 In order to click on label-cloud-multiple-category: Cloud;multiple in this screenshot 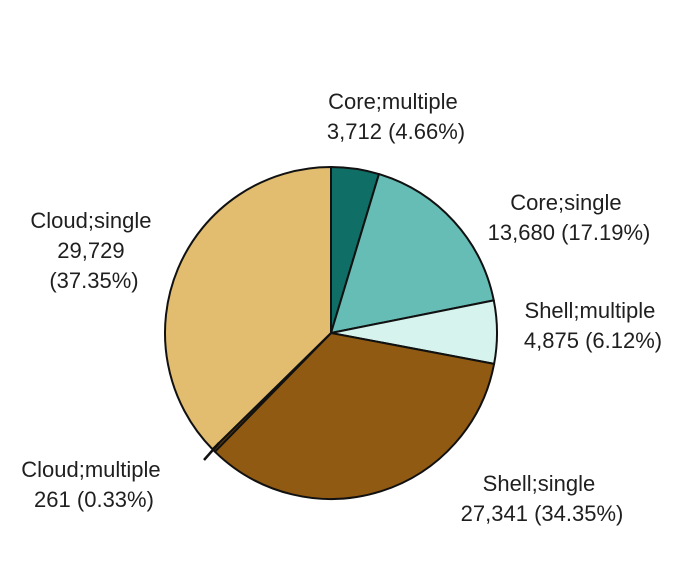, I will do `click(90, 469)`.